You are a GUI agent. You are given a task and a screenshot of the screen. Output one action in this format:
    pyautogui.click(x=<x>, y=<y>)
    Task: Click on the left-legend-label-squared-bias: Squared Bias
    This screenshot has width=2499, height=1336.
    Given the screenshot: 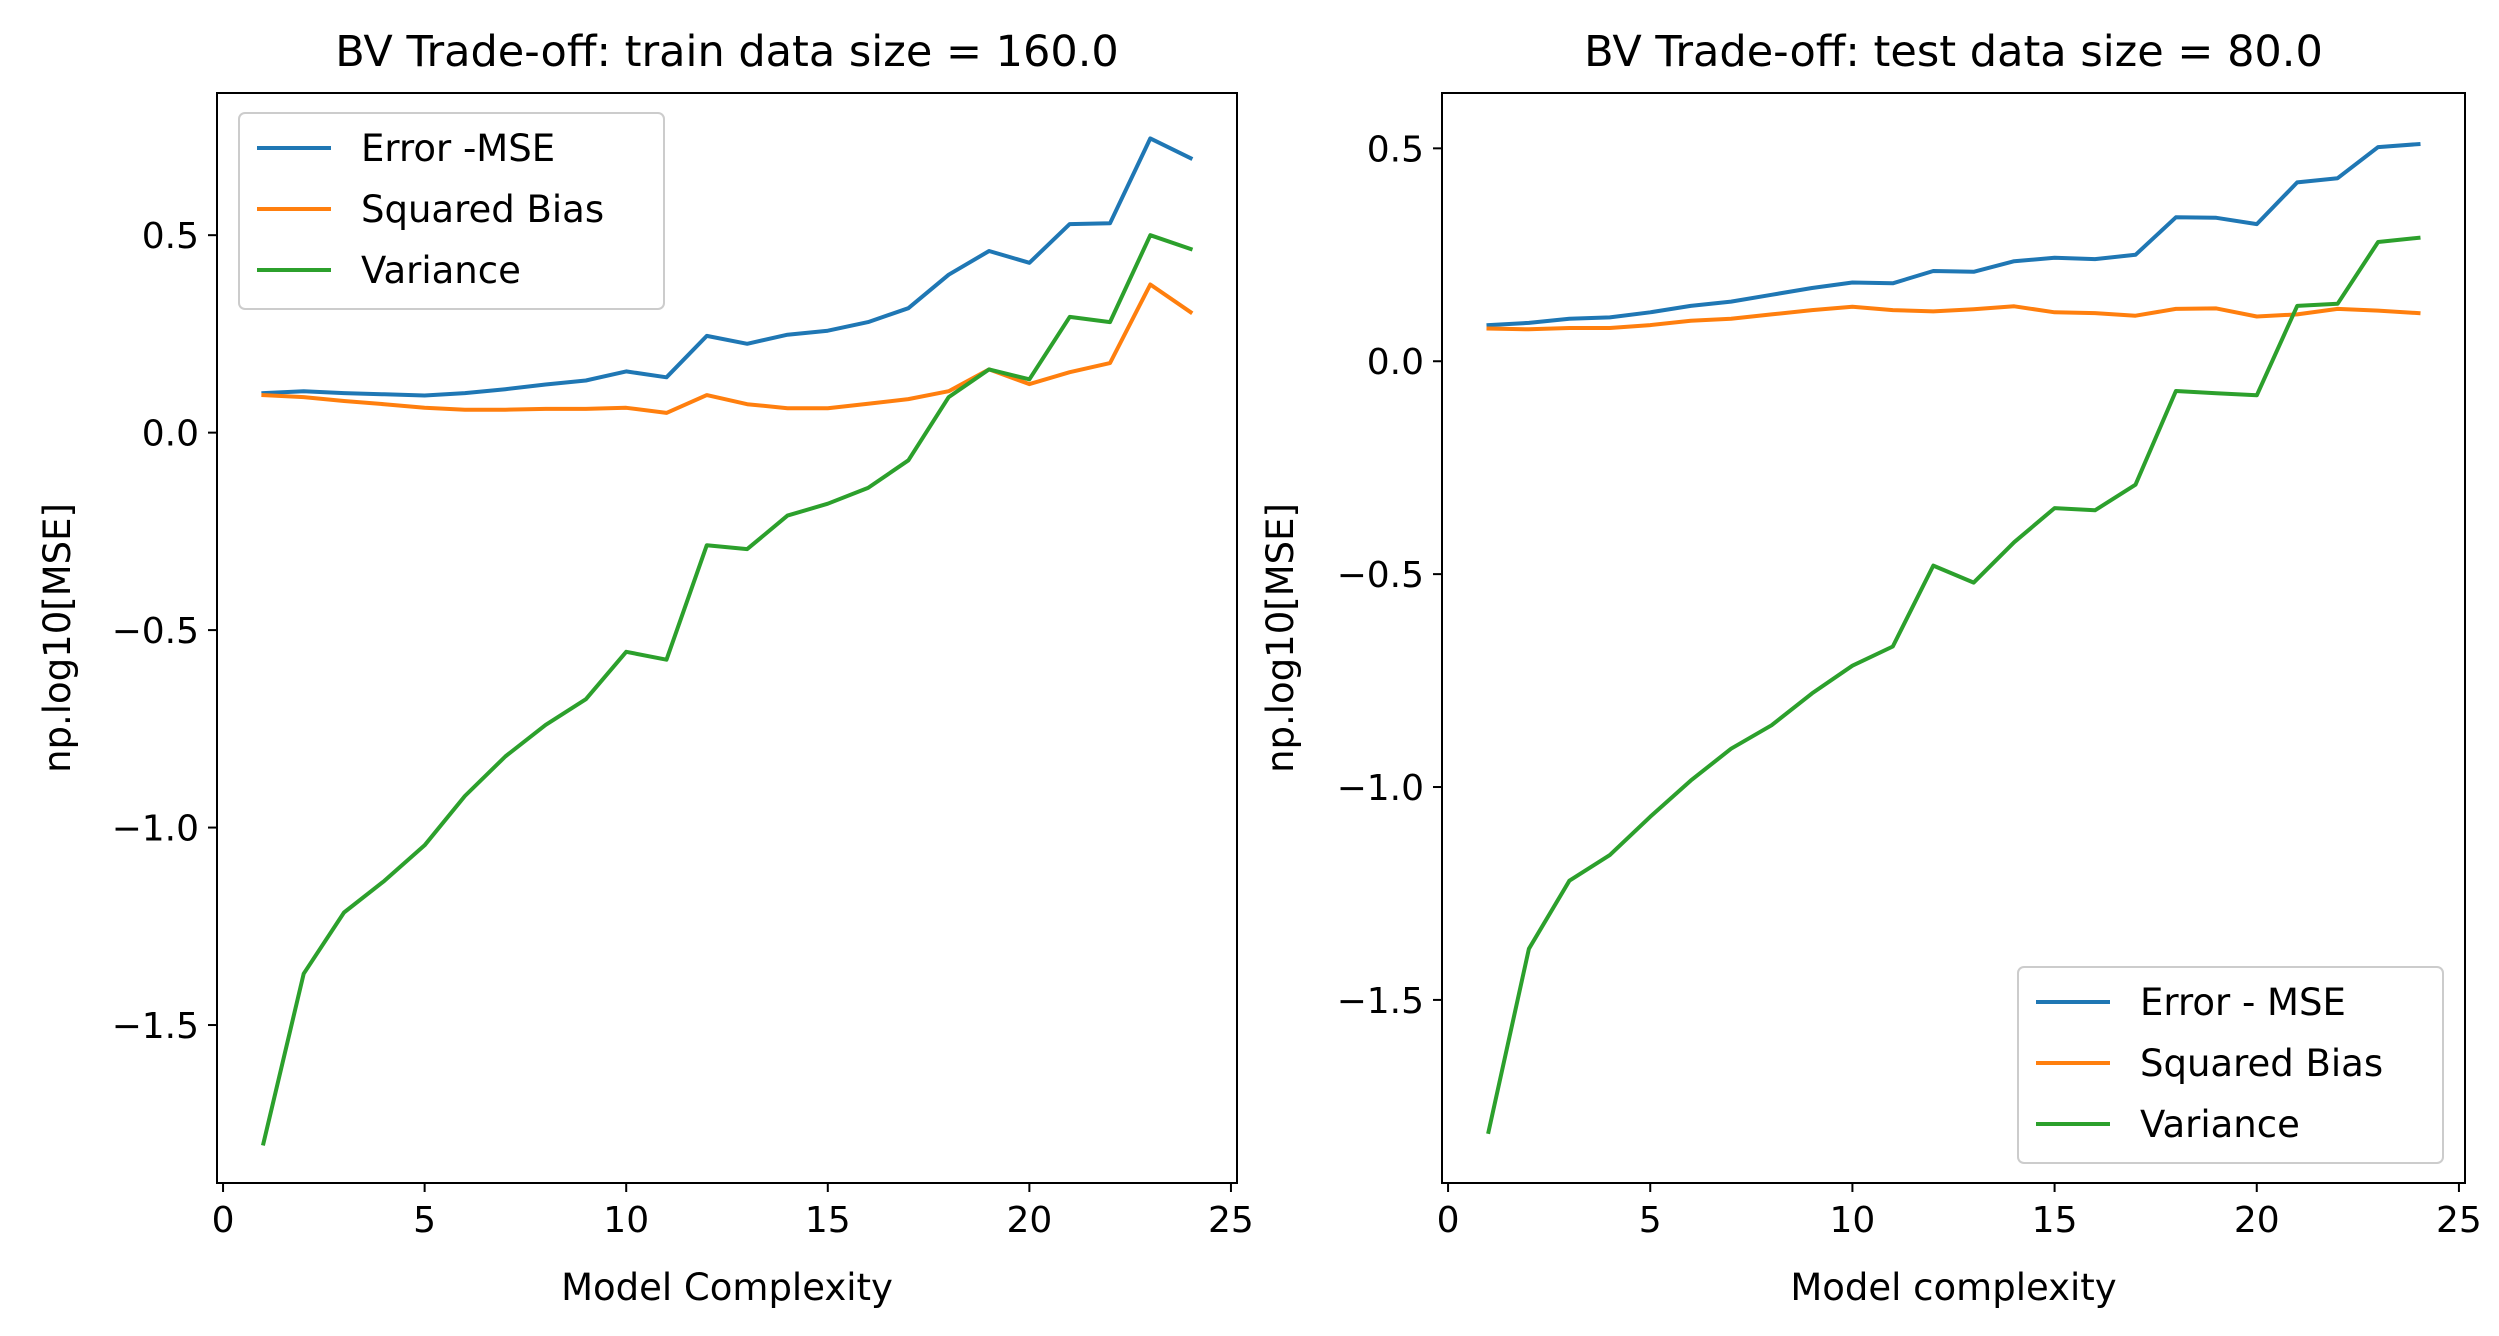 What is the action you would take?
    pyautogui.click(x=482, y=209)
    